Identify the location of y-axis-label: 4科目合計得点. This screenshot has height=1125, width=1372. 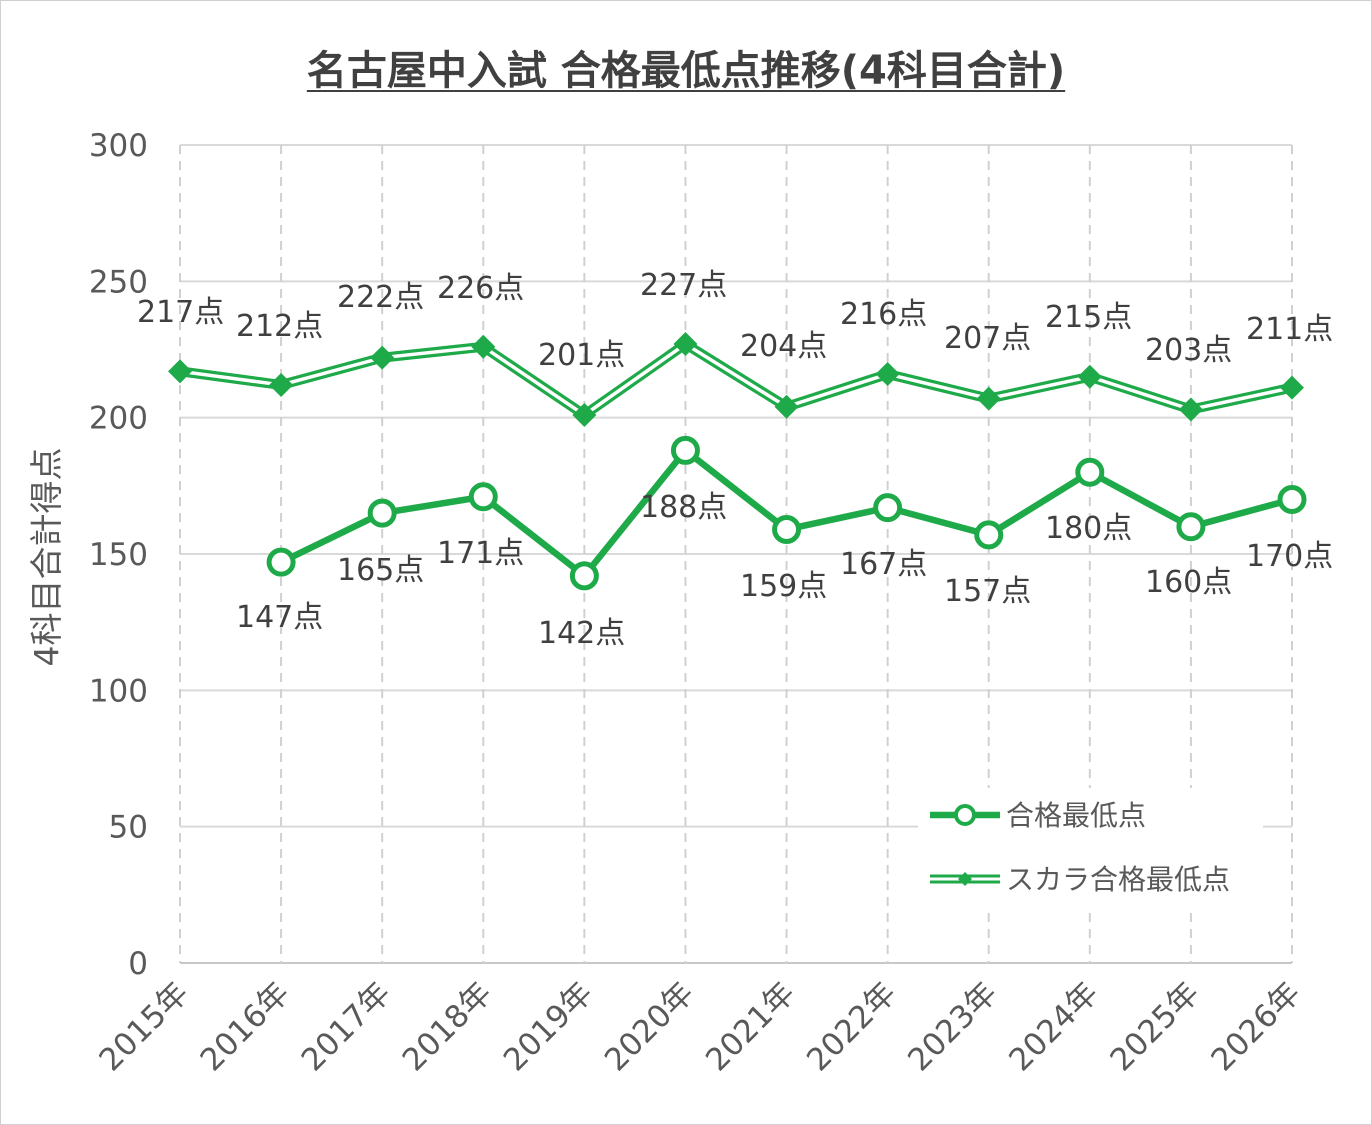
(46, 557).